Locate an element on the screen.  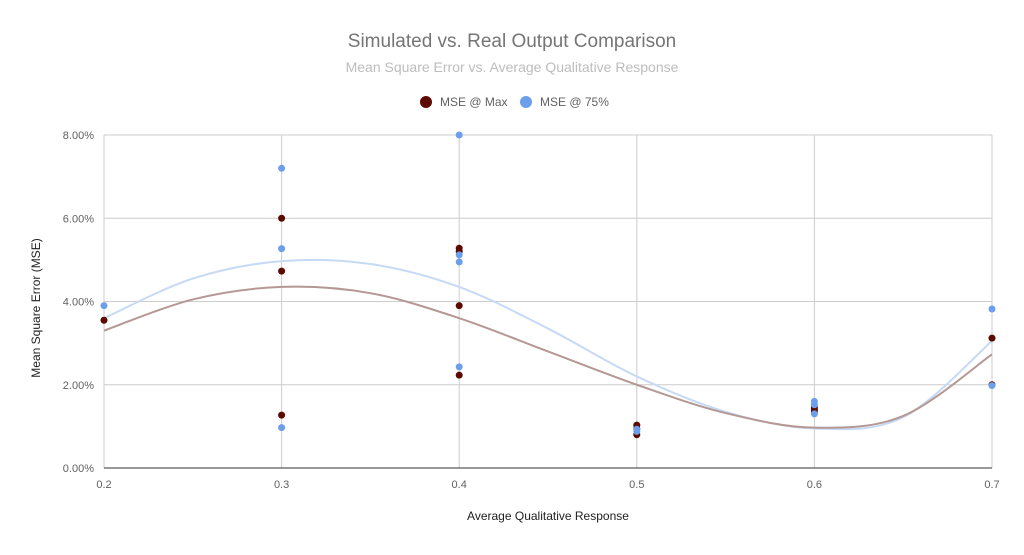
y-tick-label: 0.00% is located at coordinates (78, 469).